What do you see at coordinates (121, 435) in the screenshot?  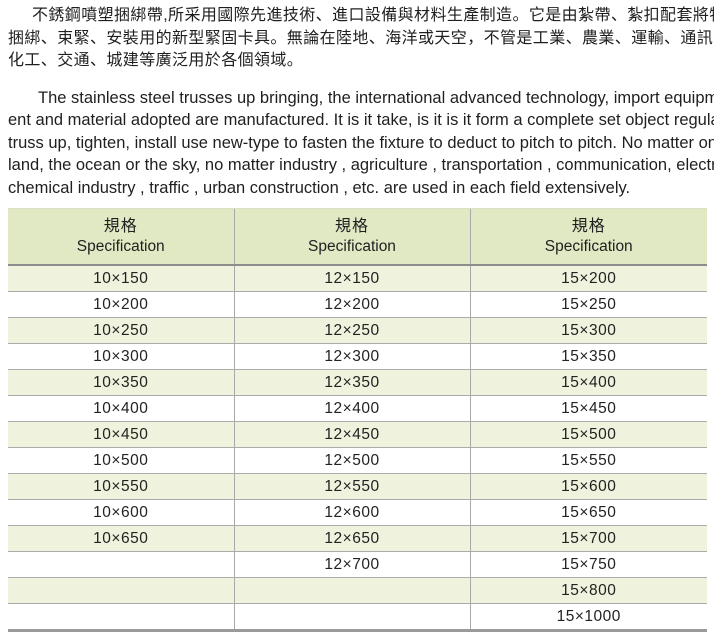 I see `spec-cell: 10×450` at bounding box center [121, 435].